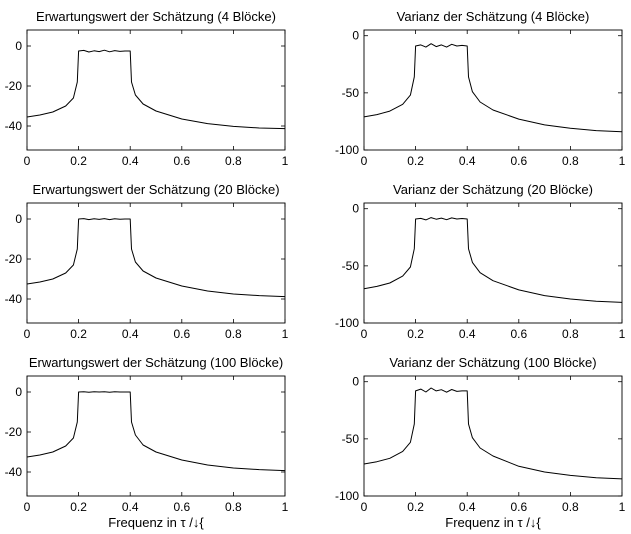 Image resolution: width=631 pixels, height=534 pixels. Describe the element at coordinates (155, 189) in the screenshot. I see `chart-title: Erwartungswert der Schätzung (20 Blöcke)` at that location.